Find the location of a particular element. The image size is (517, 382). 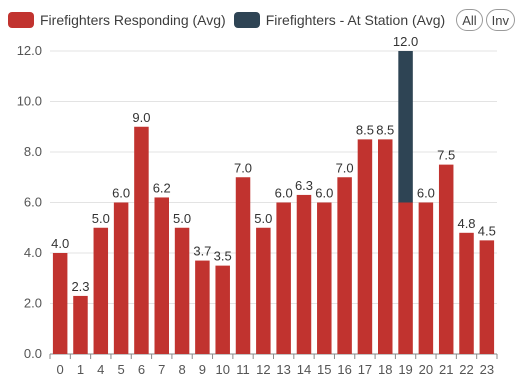

data-label: 4.0 is located at coordinates (60, 243).